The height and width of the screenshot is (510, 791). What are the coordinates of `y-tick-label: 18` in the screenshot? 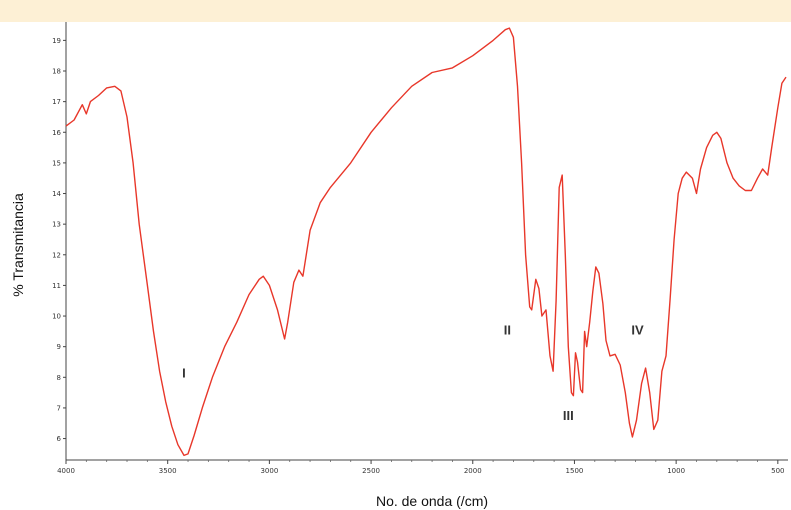 It's located at (56, 72).